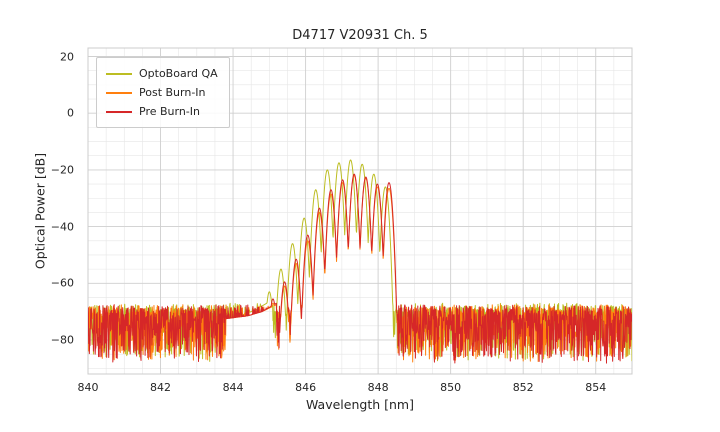 Image resolution: width=720 pixels, height=432 pixels. Describe the element at coordinates (360, 404) in the screenshot. I see `x-axis-label: Wavelength [nm]` at that location.